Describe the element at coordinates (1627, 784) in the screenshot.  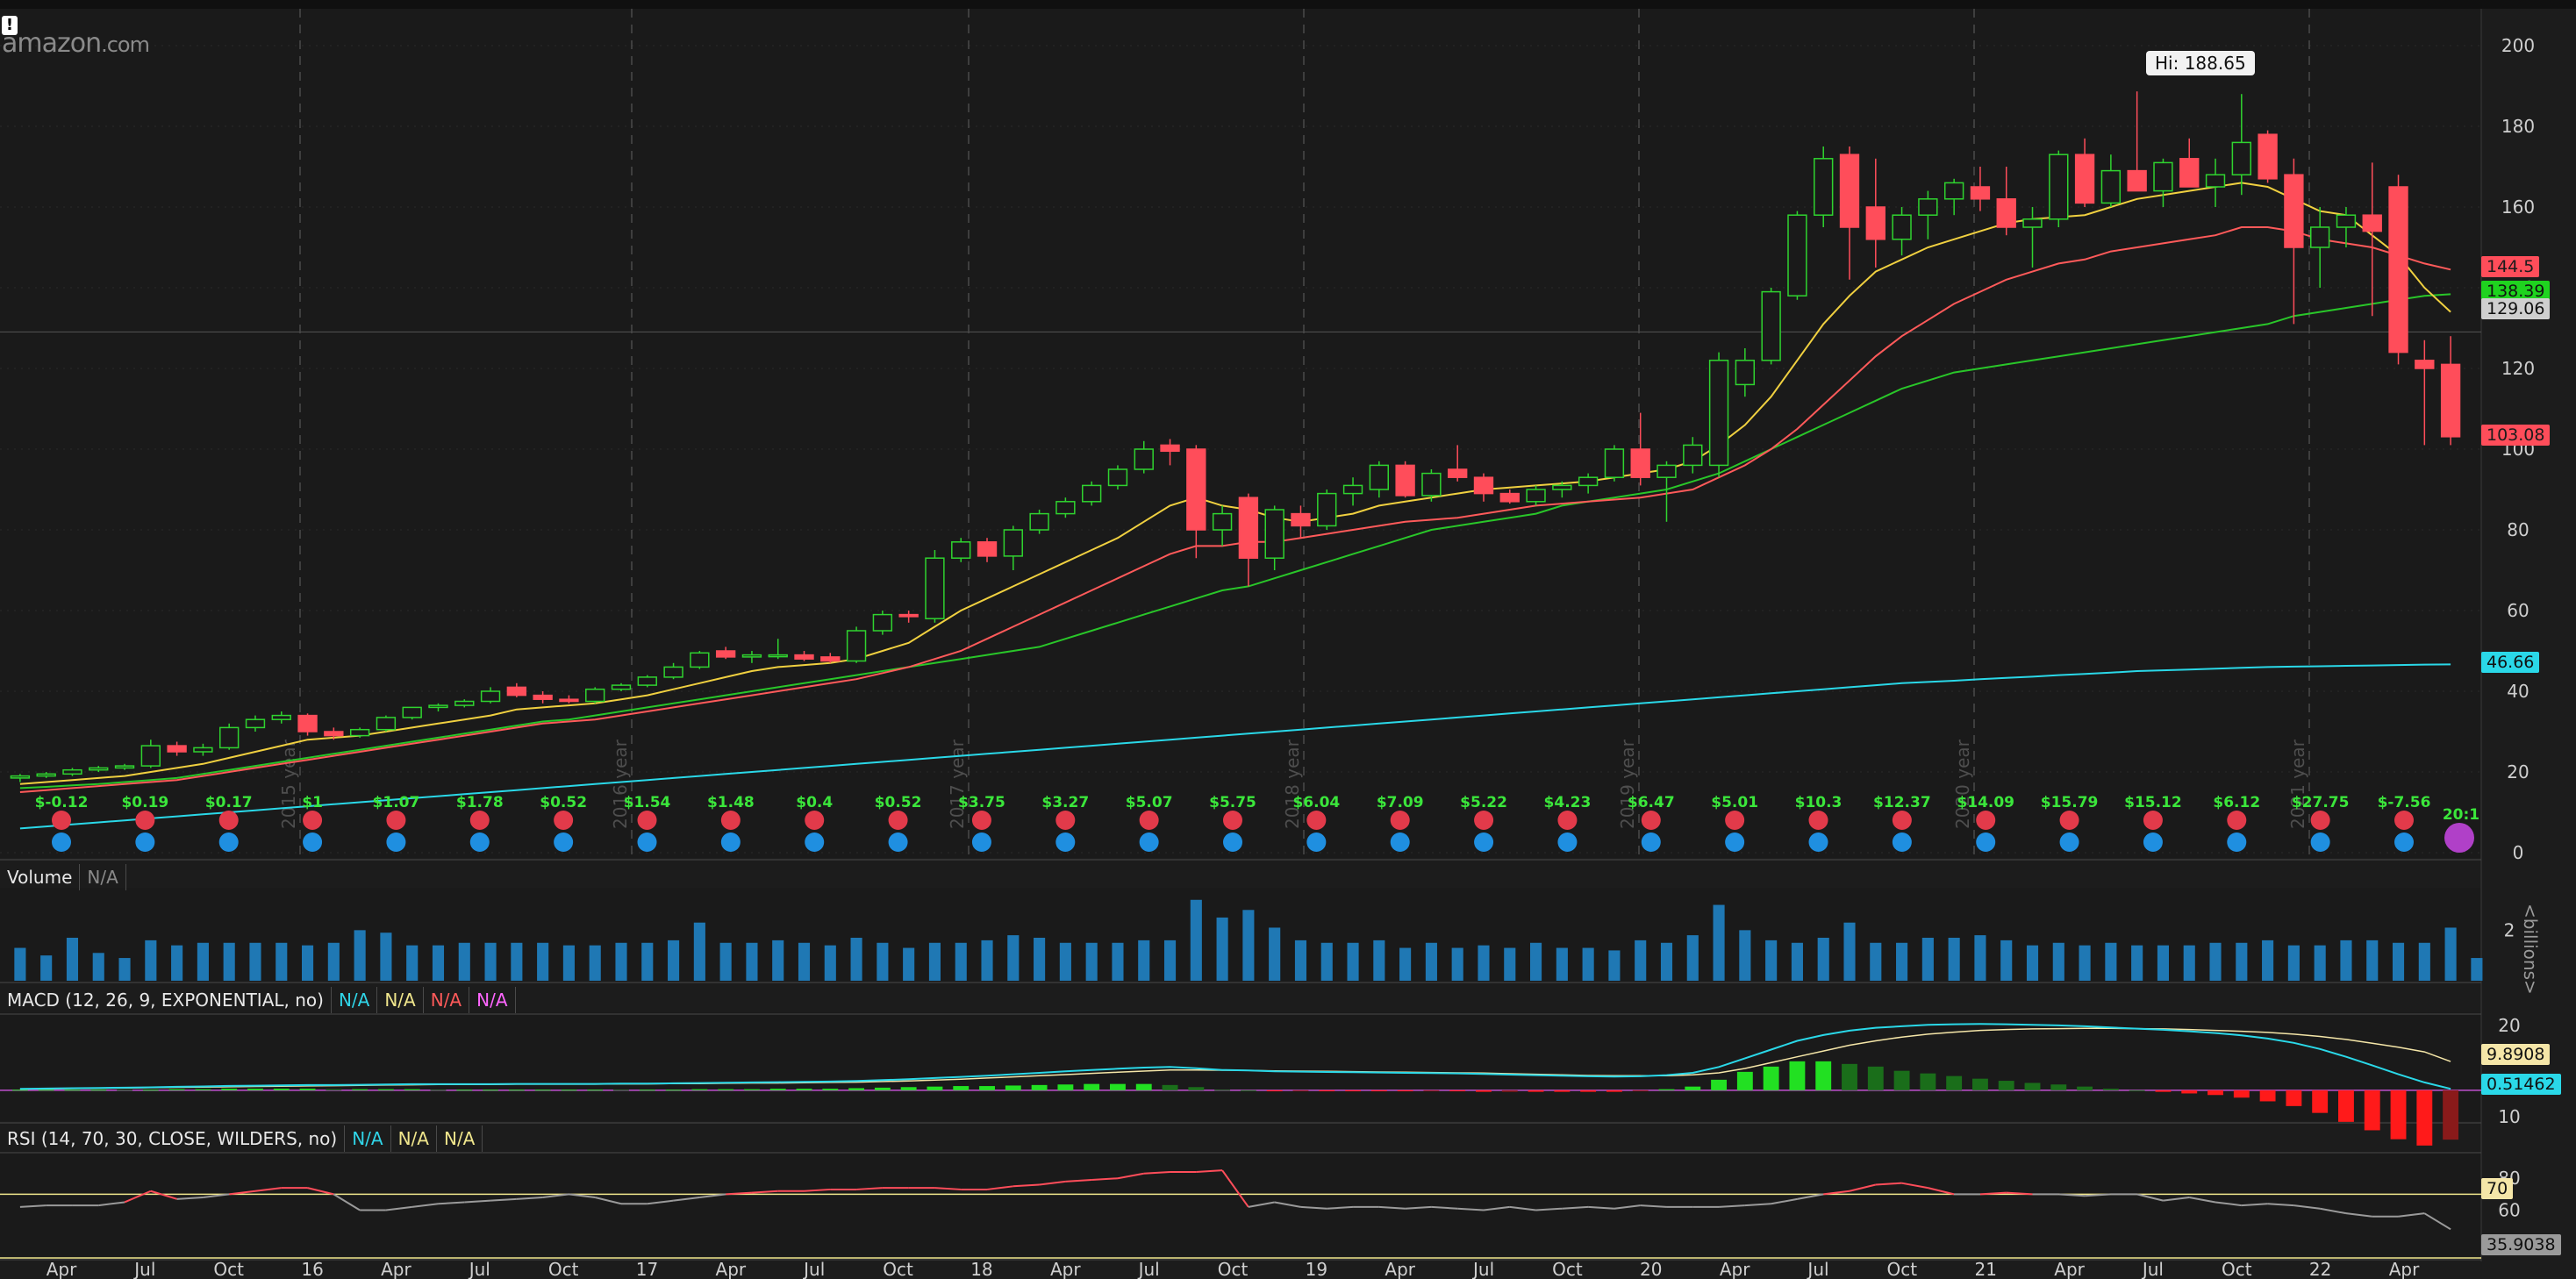
I see `year-marker-label: 2019 year` at that location.